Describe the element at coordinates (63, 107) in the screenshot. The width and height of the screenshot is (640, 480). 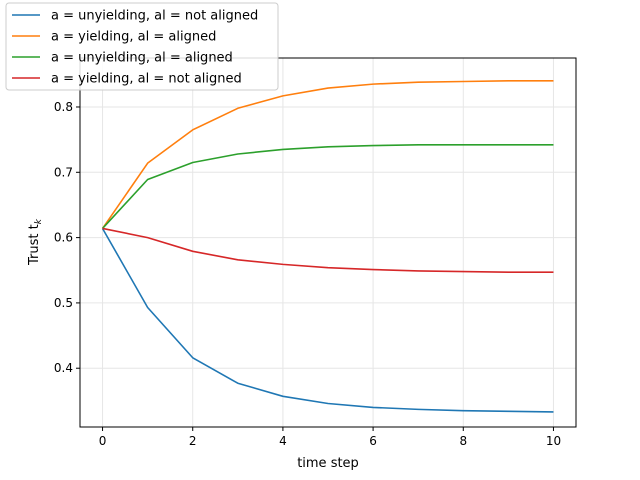
I see `y-tick-label: 0.8` at that location.